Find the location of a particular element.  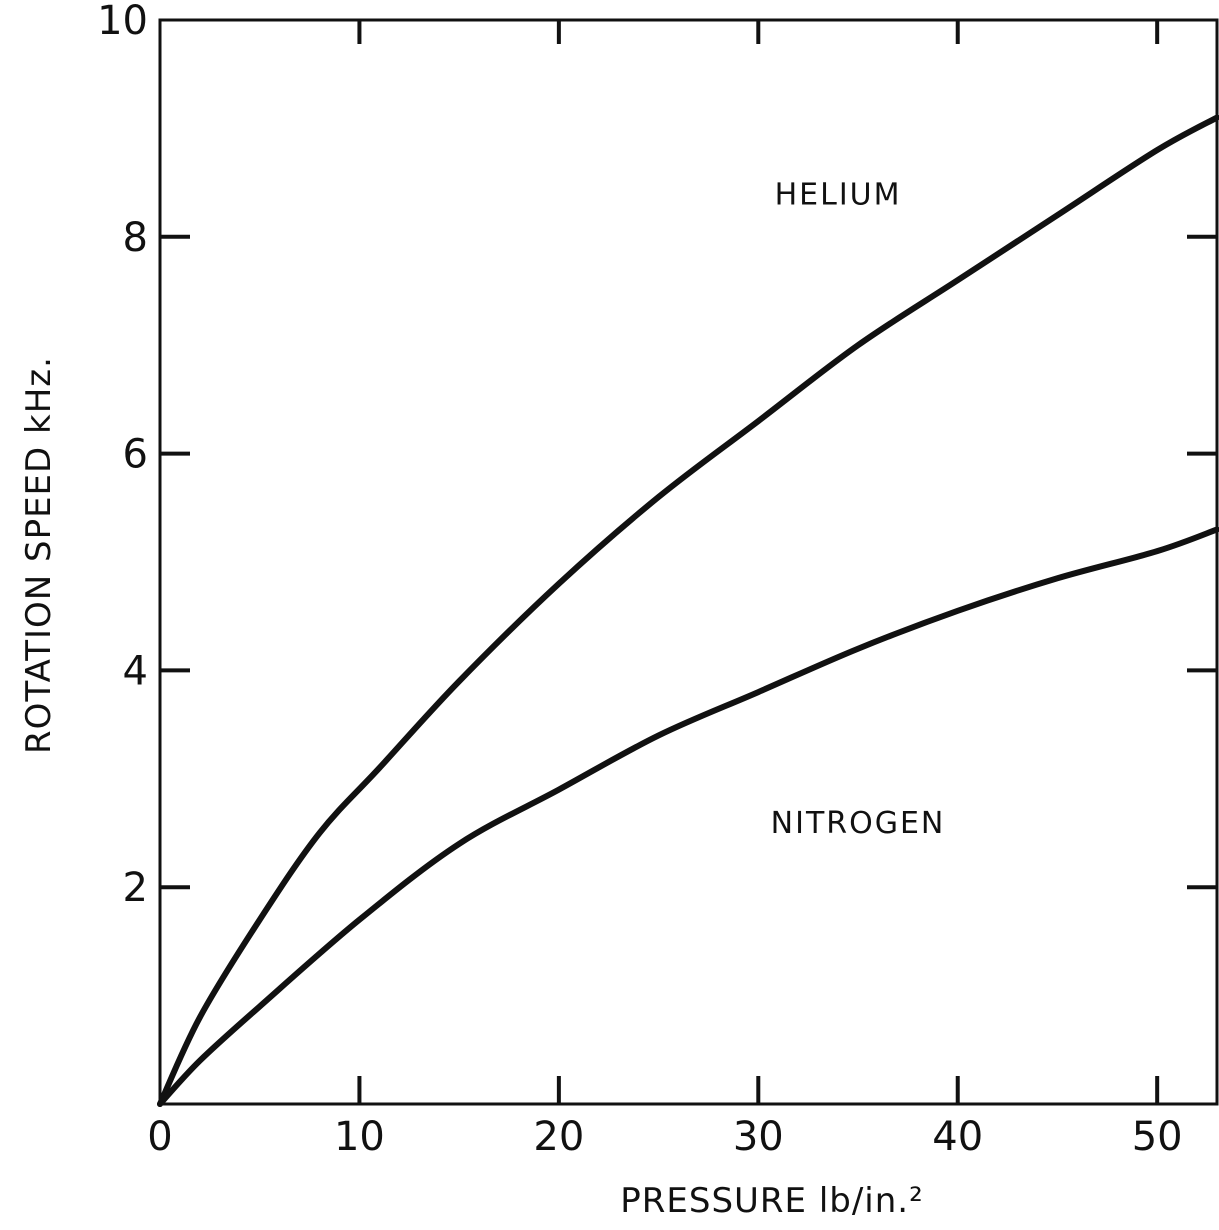

y-tick-label: 4 is located at coordinates (135, 671).